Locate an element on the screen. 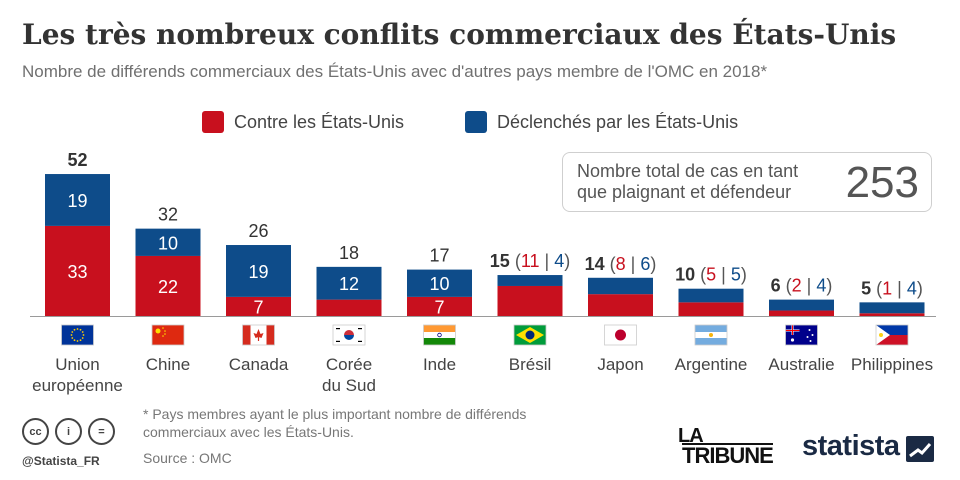 Image resolution: width=960 pixels, height=480 pixels. total-label: 10 (5 | 5) is located at coordinates (711, 275).